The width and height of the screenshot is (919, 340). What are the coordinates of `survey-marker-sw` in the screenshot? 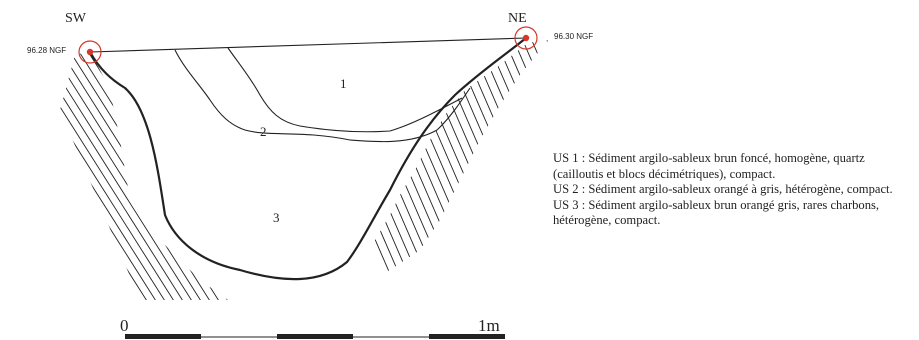 It's located at (90, 52).